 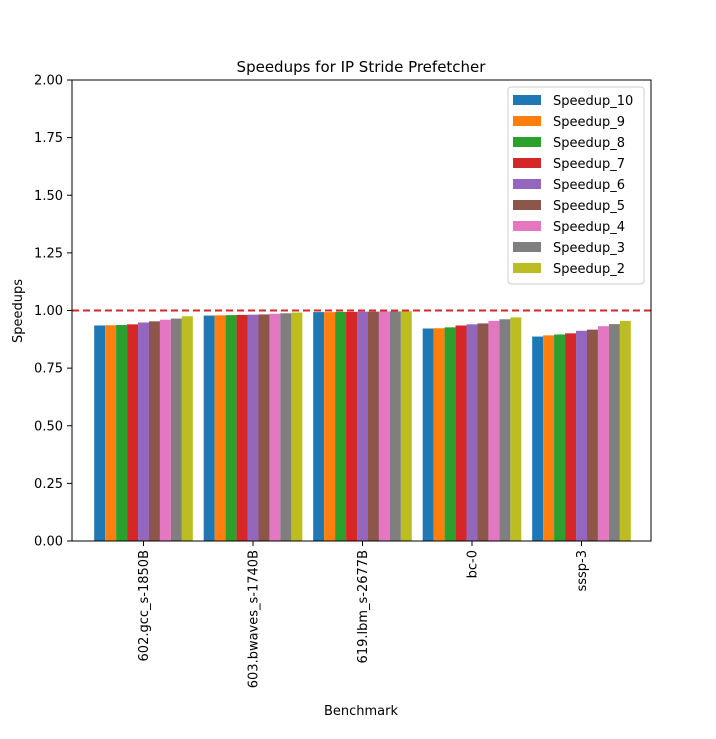 I want to click on x-tick-label: 602.gcc_s-1850B, so click(x=144, y=605).